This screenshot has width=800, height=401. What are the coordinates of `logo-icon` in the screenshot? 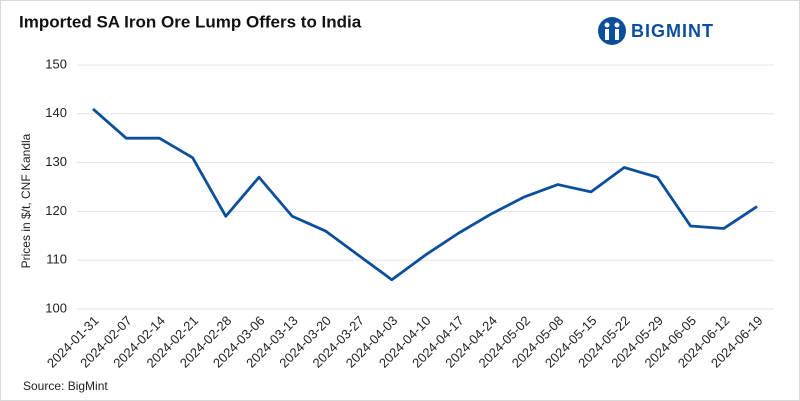 It's located at (612, 31).